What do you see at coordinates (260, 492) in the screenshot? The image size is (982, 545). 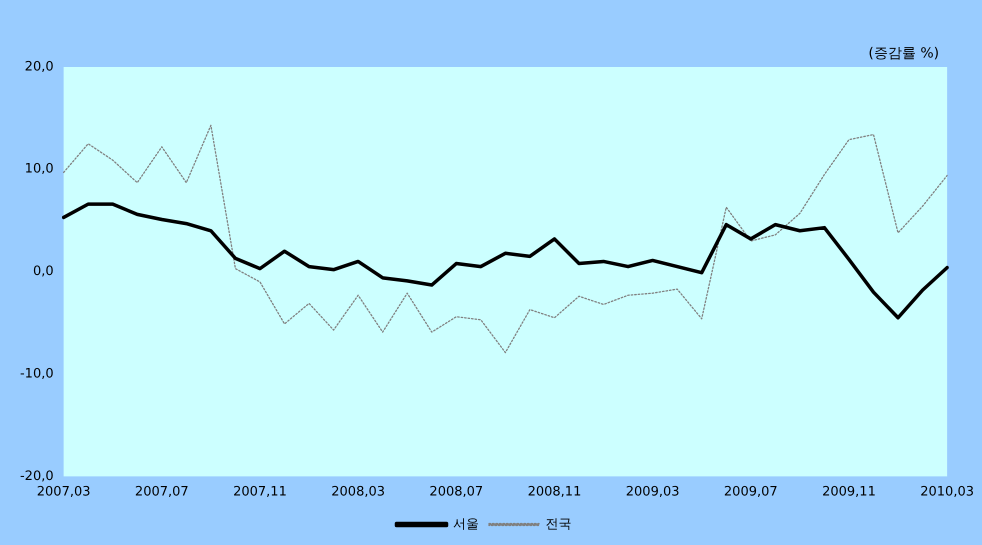 I see `x-tick-label: 2007,11` at bounding box center [260, 492].